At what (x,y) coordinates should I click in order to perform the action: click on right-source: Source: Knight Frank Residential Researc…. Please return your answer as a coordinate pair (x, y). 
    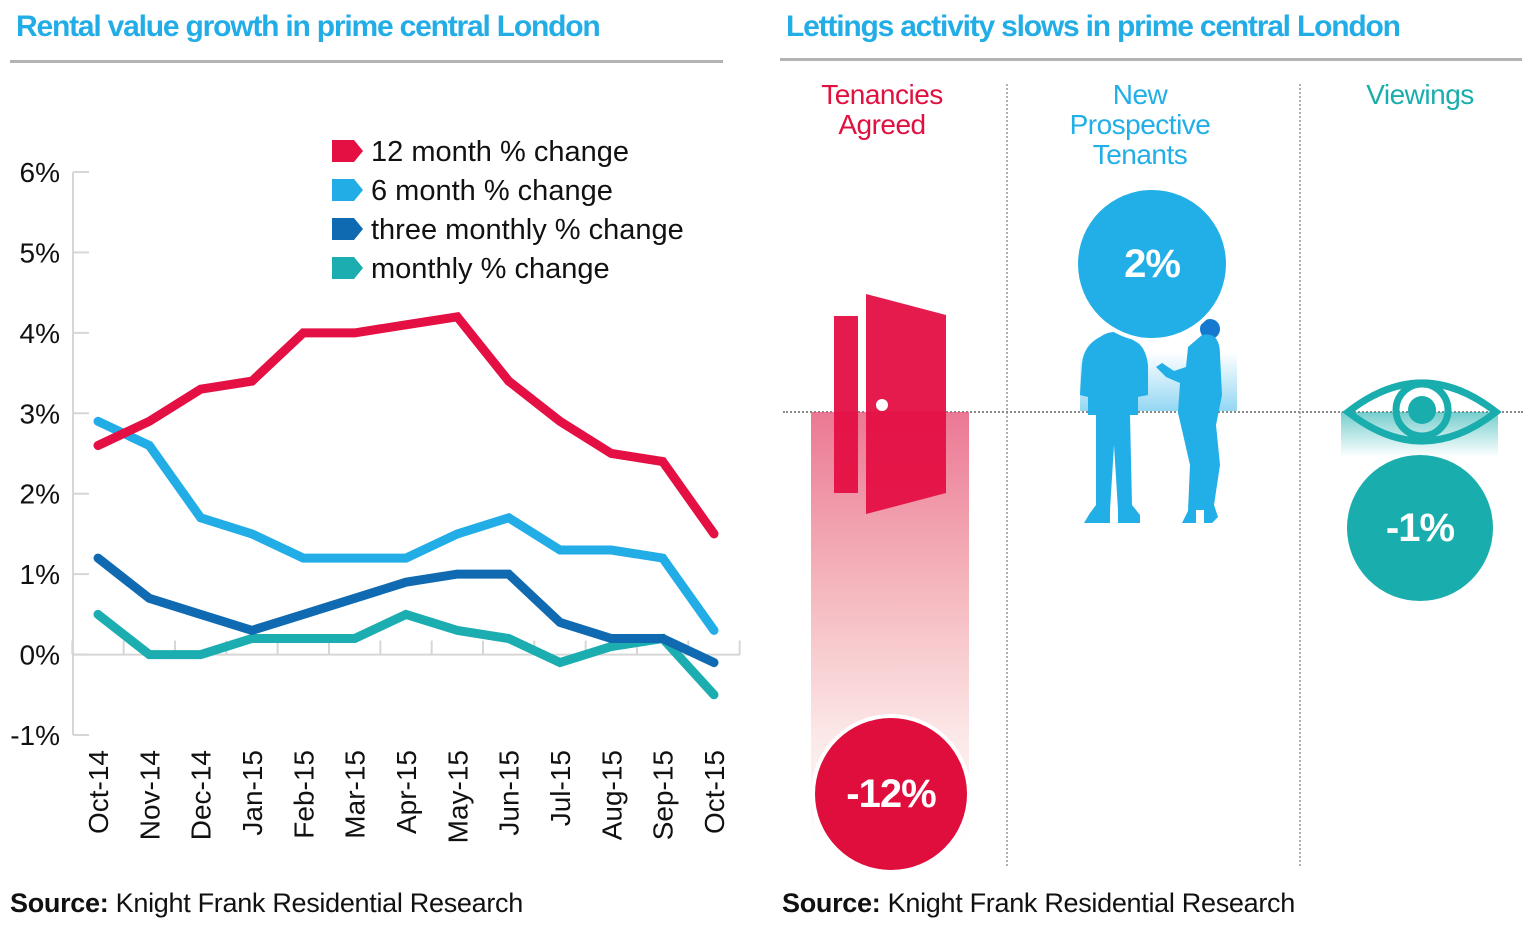
    Looking at the image, I should click on (1038, 903).